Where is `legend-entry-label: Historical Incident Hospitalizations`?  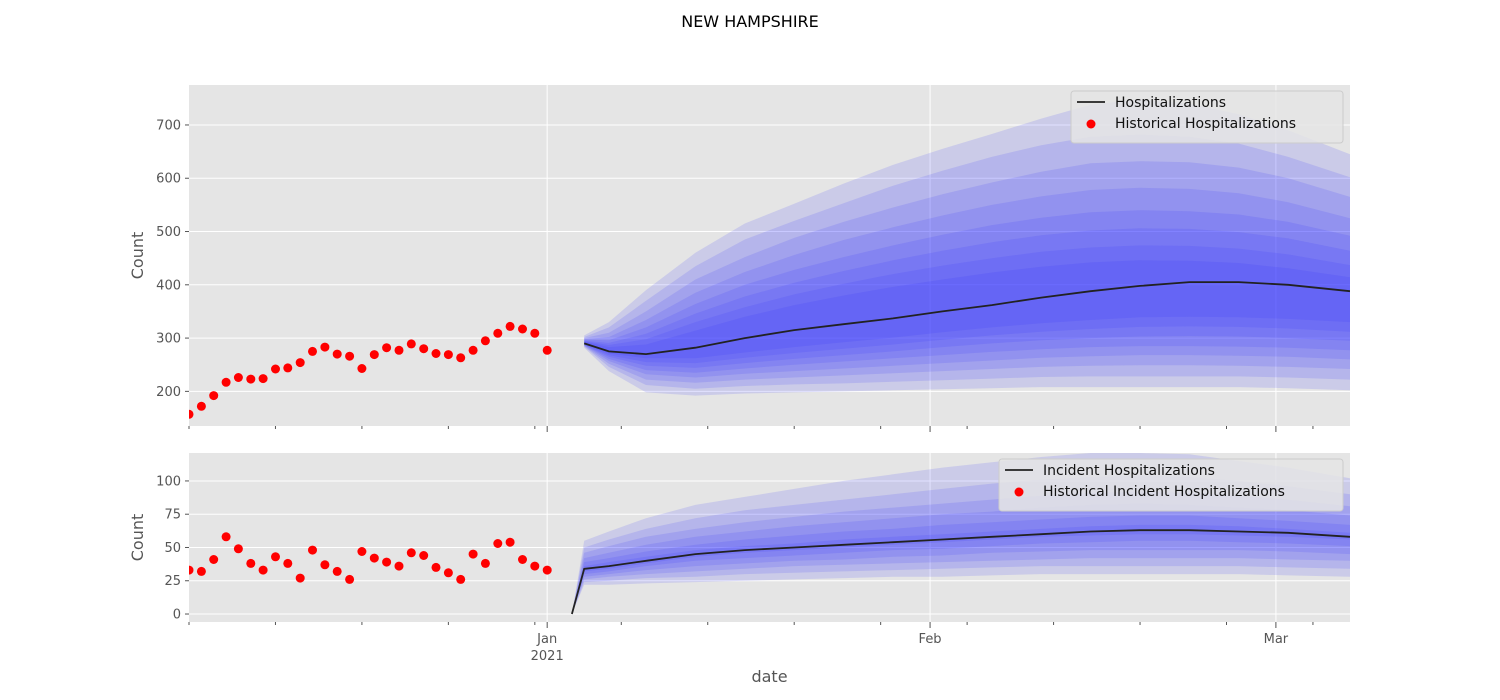 legend-entry-label: Historical Incident Hospitalizations is located at coordinates (1164, 492).